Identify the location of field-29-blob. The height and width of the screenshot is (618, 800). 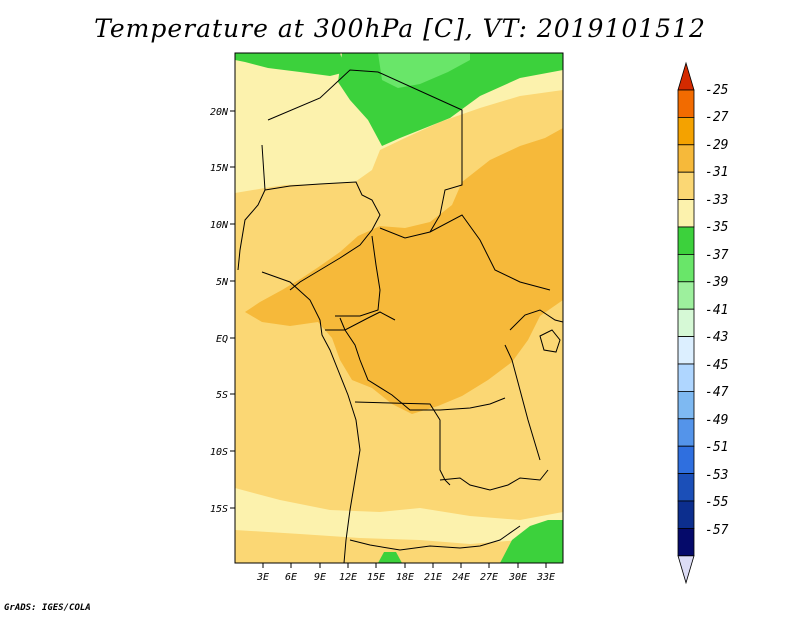
(516, 208).